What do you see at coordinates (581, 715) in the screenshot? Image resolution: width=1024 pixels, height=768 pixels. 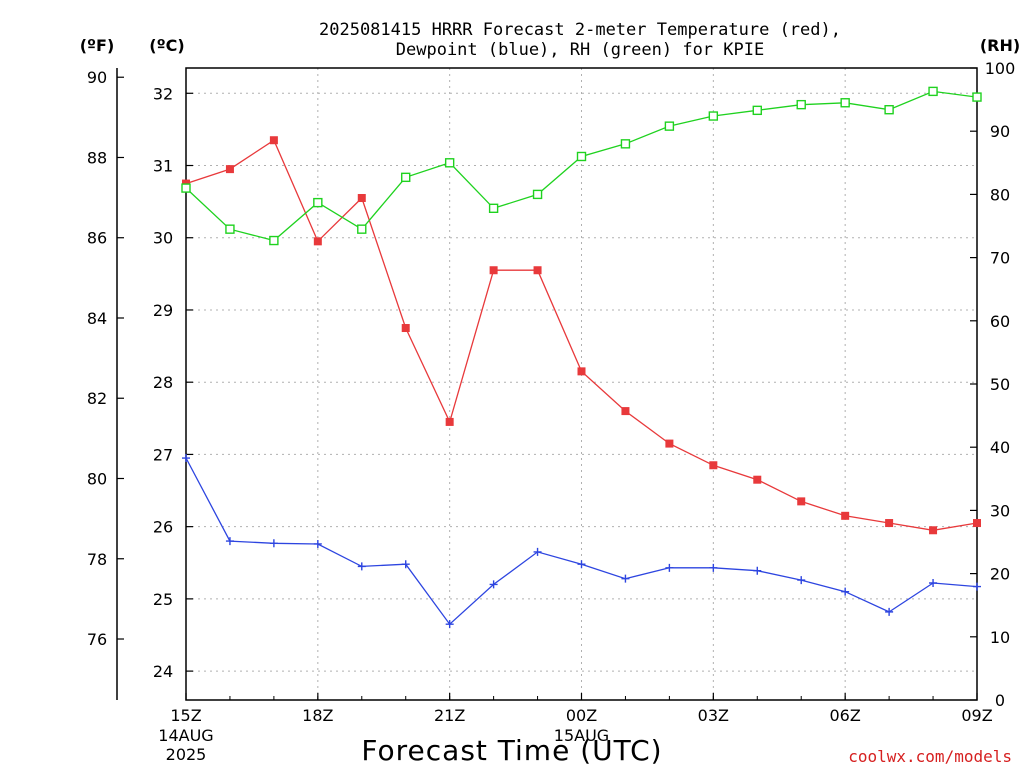 I see `time-tick-label: 00Z` at bounding box center [581, 715].